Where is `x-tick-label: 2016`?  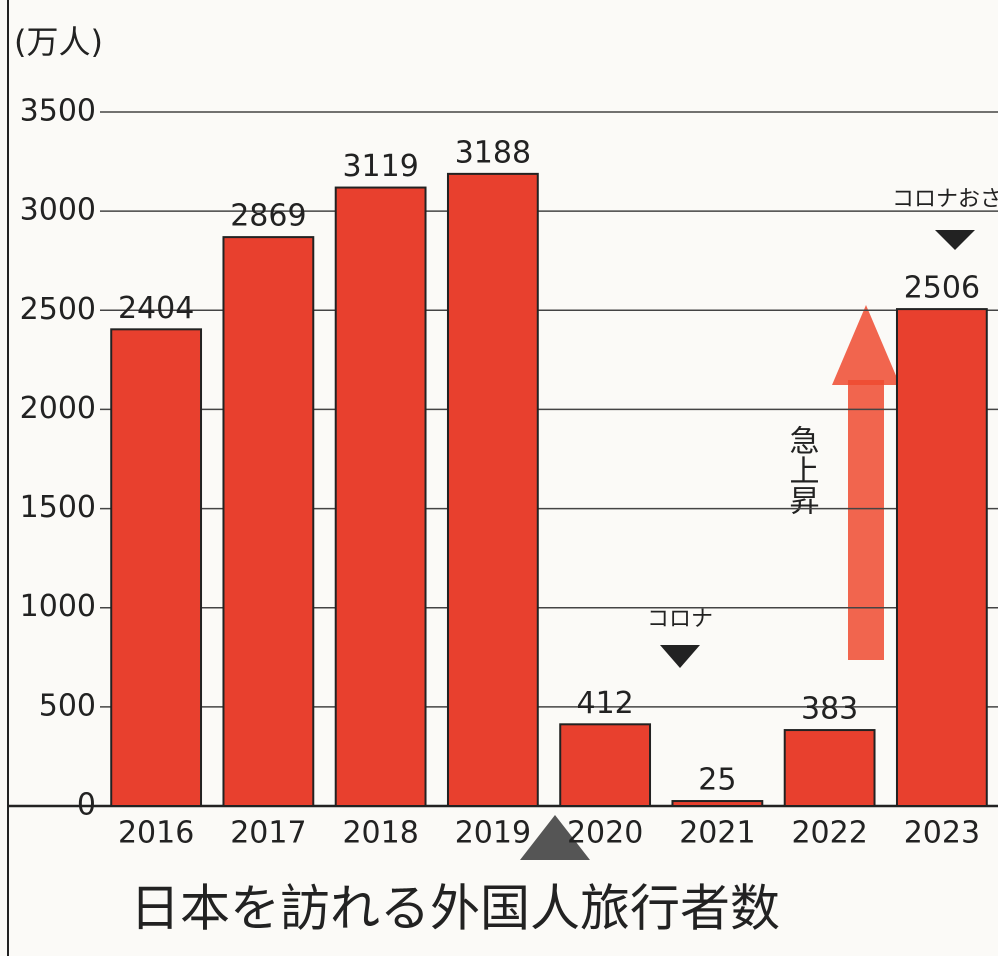 x-tick-label: 2016 is located at coordinates (156, 833).